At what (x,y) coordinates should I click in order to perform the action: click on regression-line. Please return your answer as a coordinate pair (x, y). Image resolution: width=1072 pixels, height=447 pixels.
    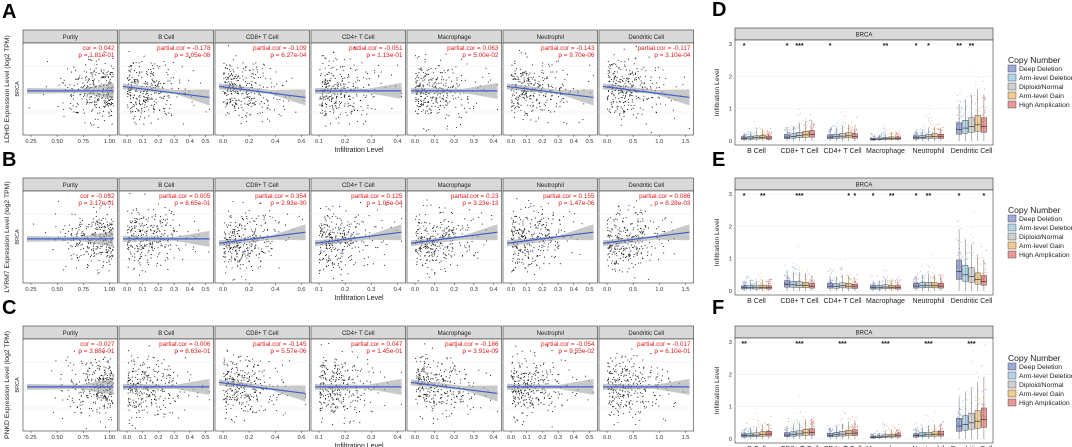
    Looking at the image, I should click on (454, 237).